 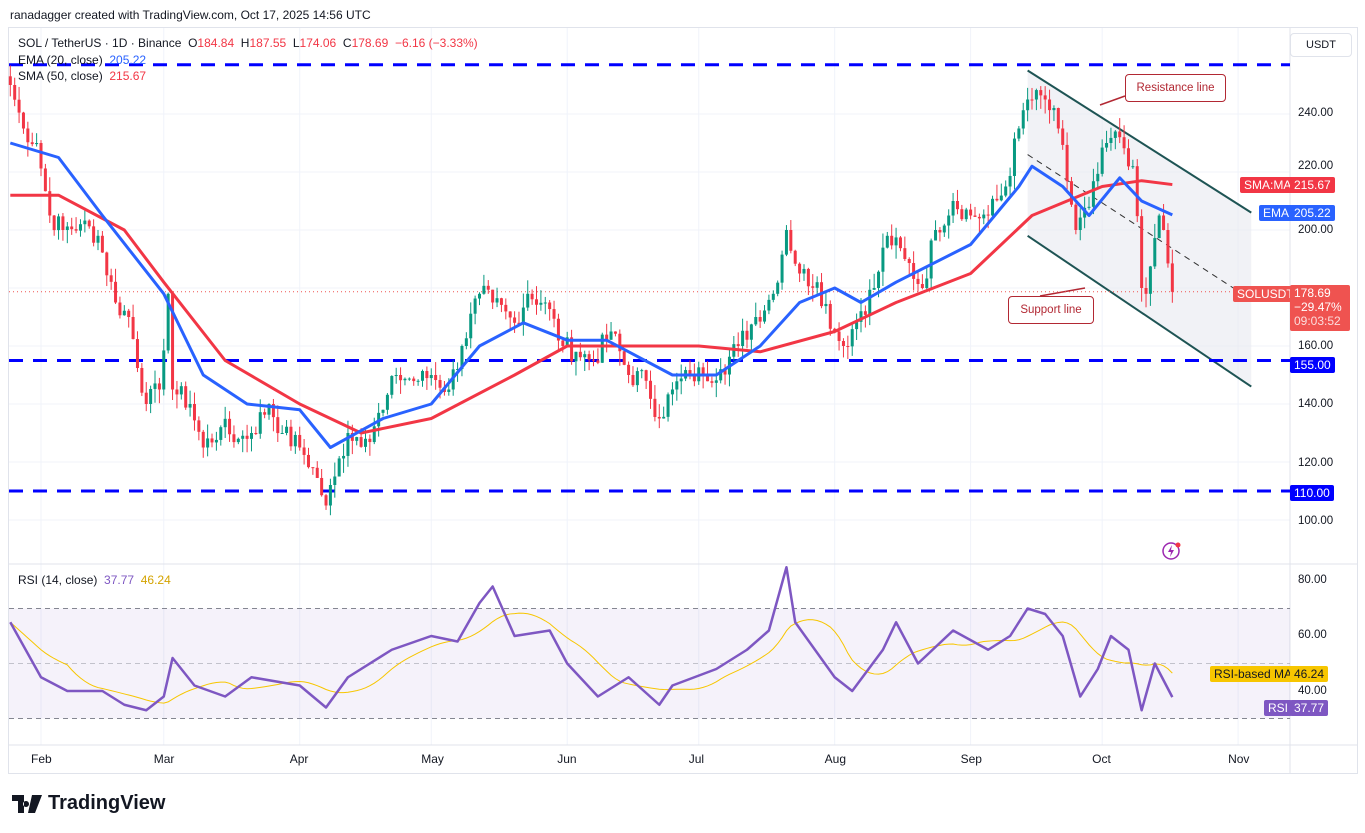 I want to click on lightning-dot, so click(x=1178, y=545).